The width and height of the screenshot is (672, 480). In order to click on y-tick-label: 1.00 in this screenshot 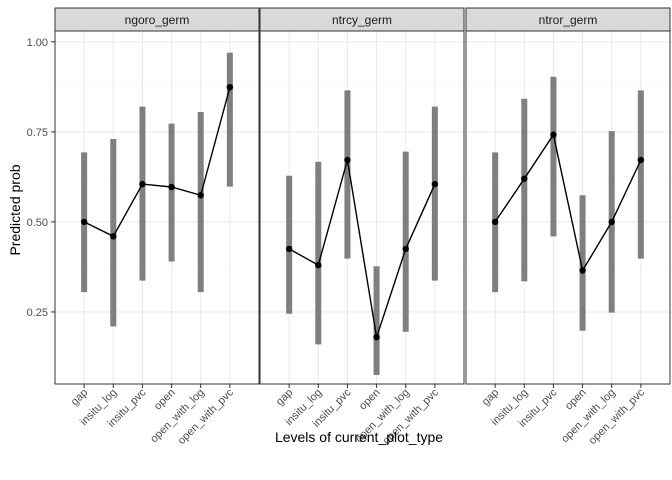, I will do `click(37, 43)`.